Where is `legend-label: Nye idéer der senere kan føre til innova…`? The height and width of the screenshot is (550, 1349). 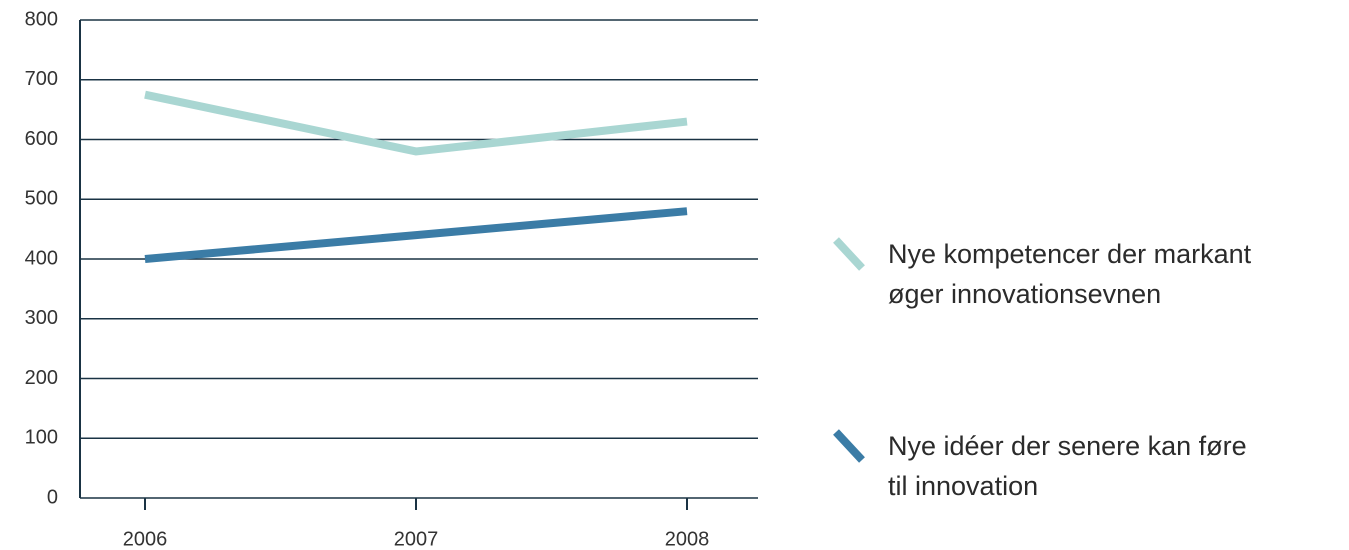
legend-label: Nye idéer der senere kan føre til innova… is located at coordinates (1067, 466).